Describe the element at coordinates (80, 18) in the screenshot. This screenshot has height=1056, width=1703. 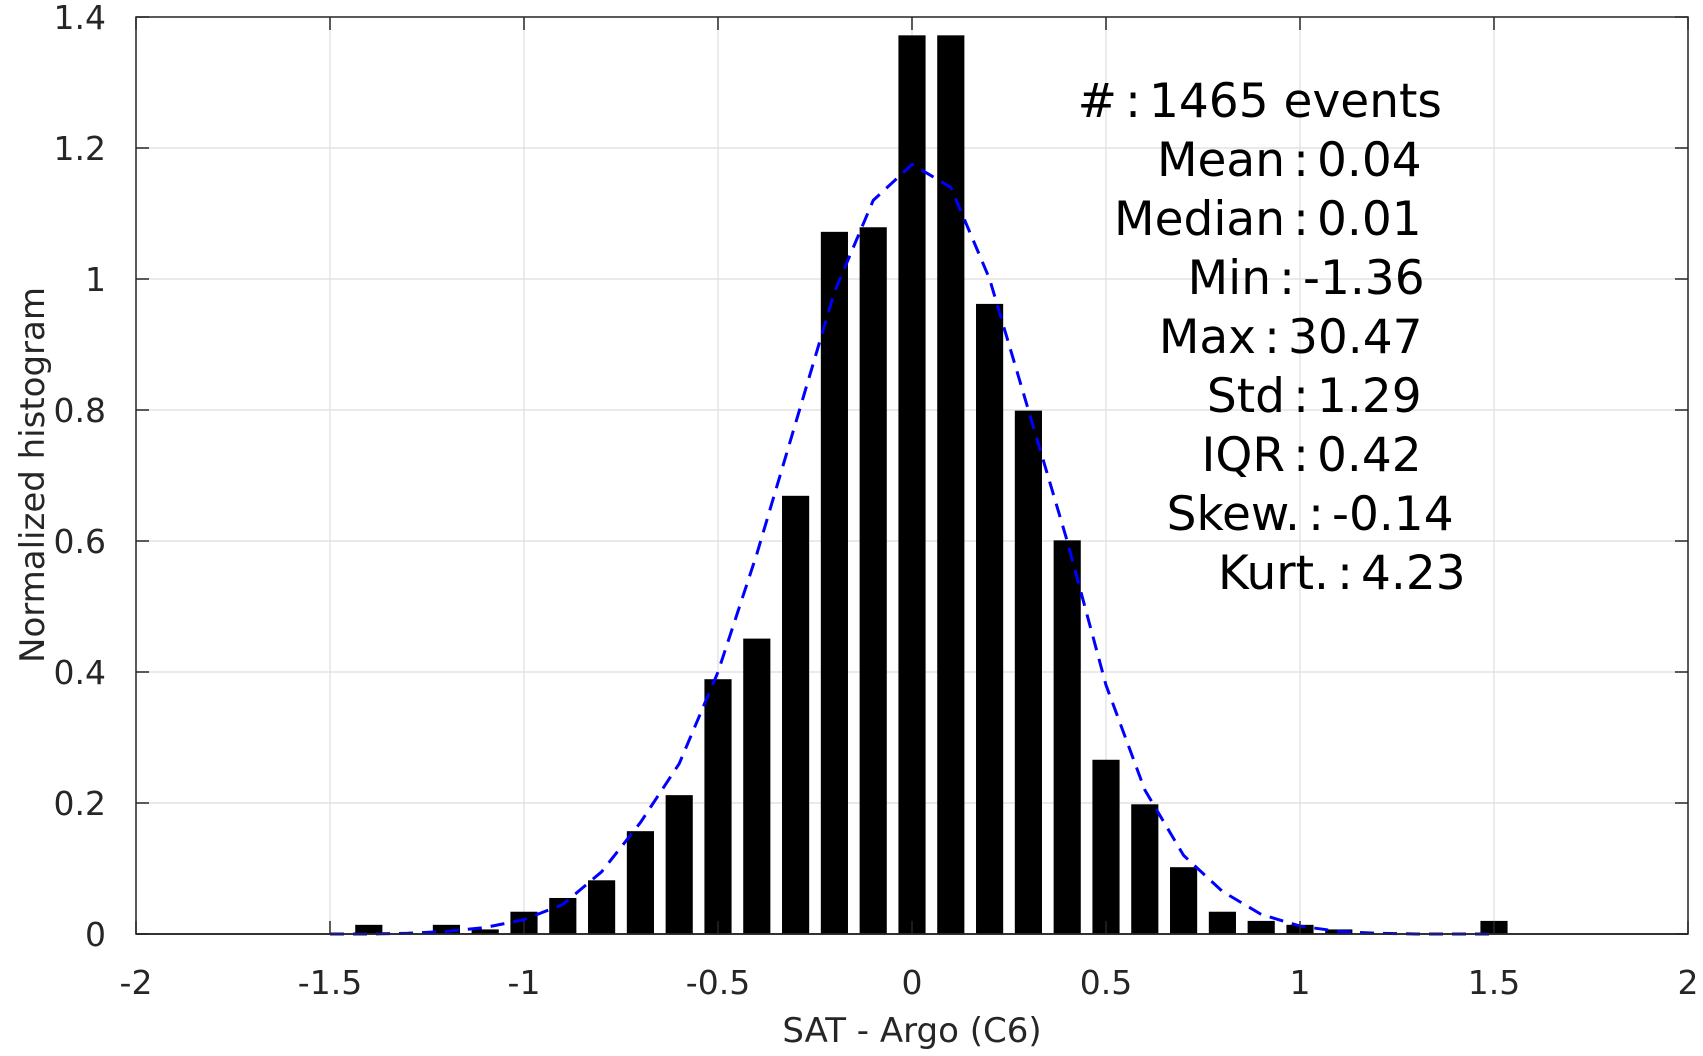
I see `y-tick-label: 1.4` at that location.